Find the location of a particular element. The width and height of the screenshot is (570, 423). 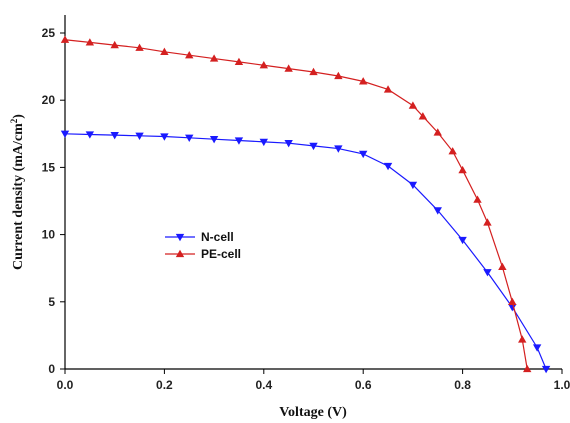

y-axis-title-close: ) is located at coordinates (18, 116).